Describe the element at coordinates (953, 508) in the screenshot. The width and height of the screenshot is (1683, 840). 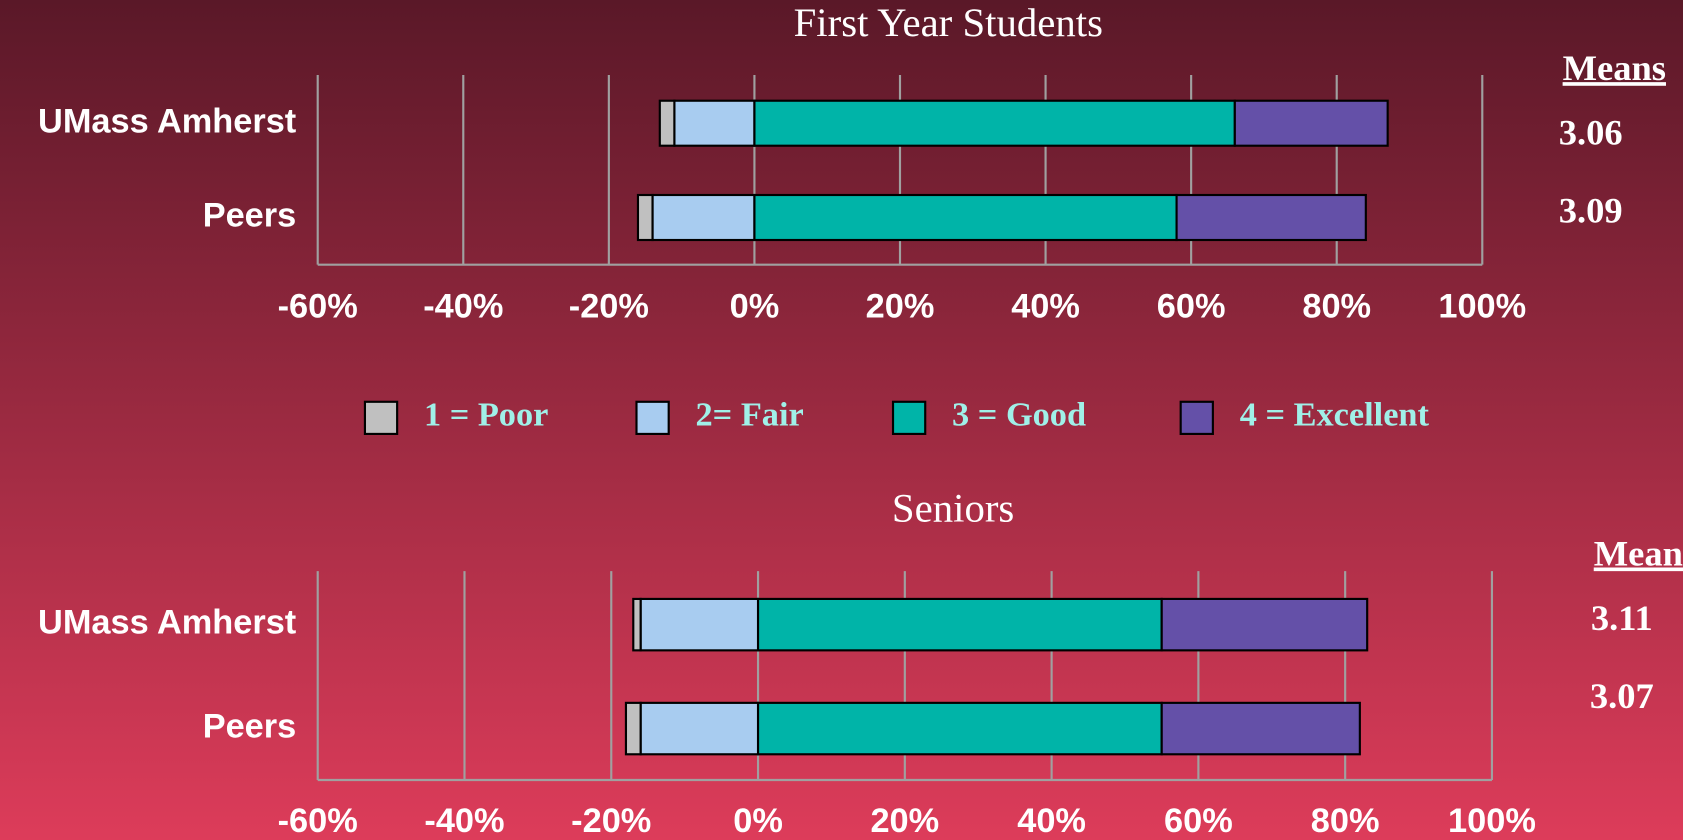
I see `chart-title: Seniors` at that location.